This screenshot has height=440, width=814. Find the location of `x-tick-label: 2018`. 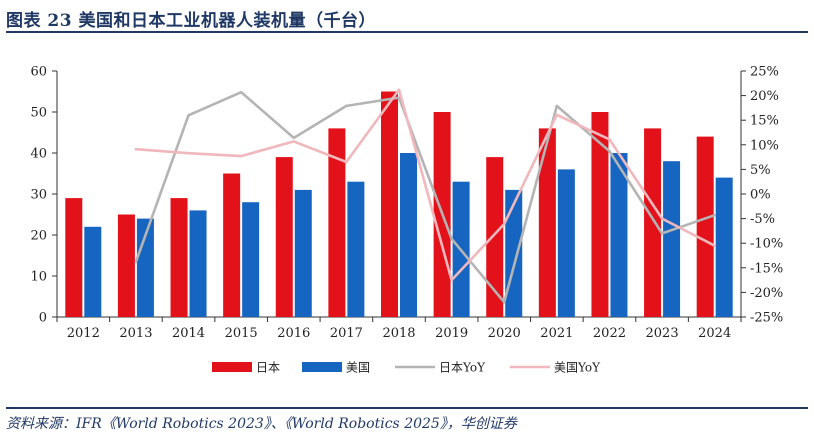

x-tick-label: 2018 is located at coordinates (398, 333).